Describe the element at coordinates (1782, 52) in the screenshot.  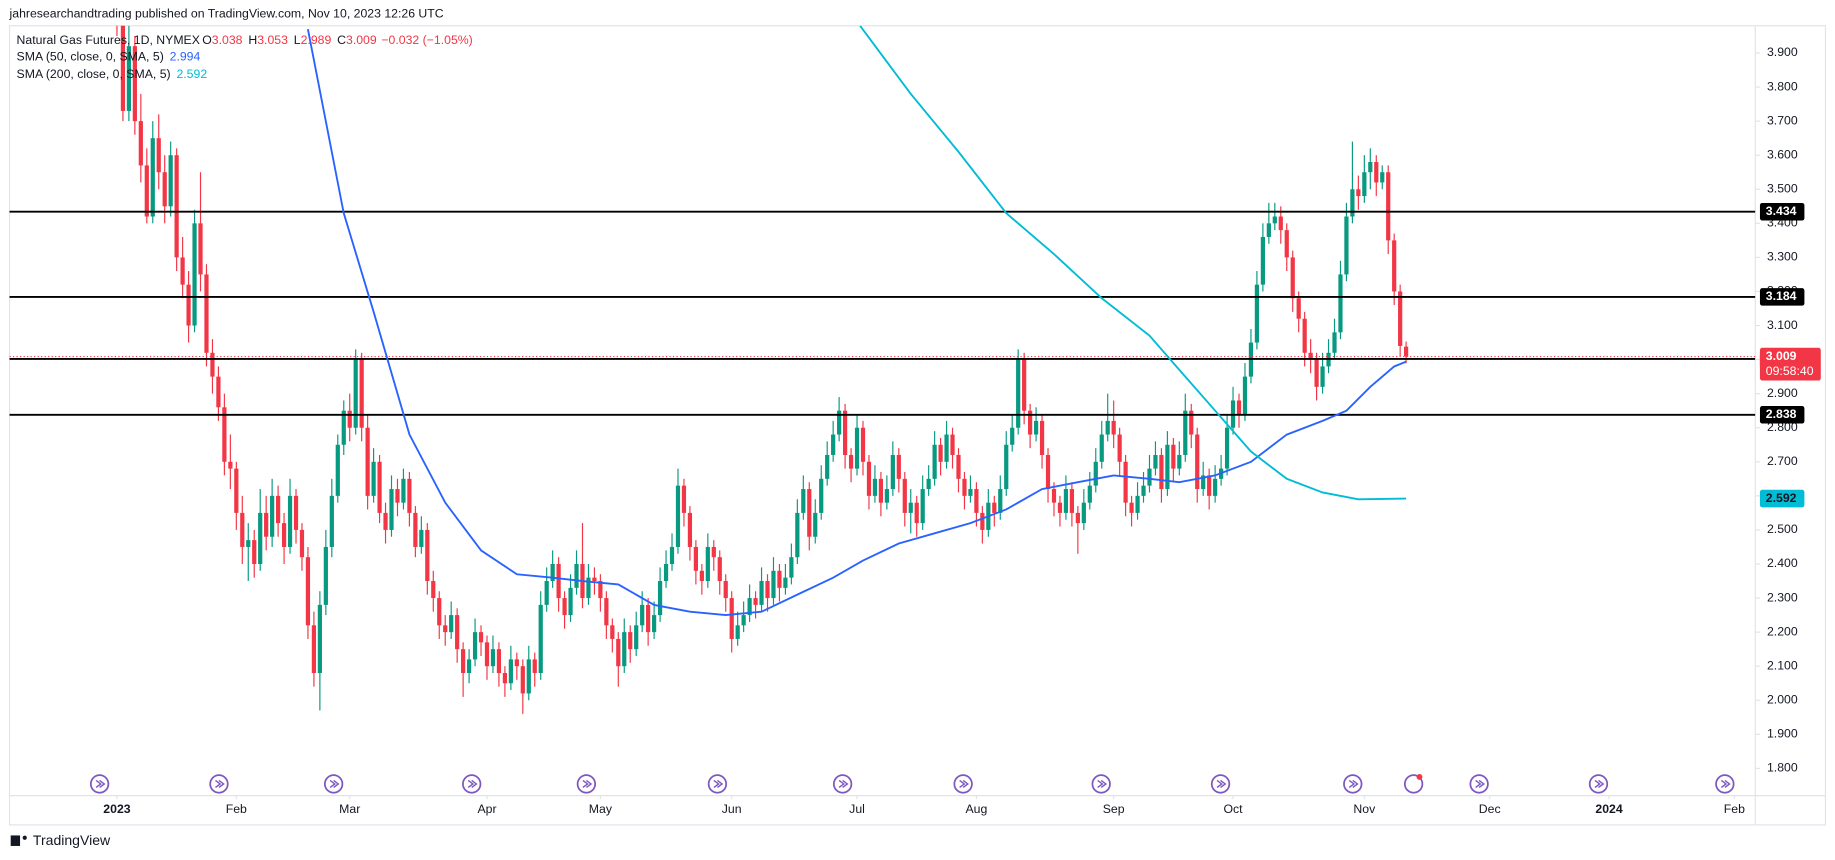
I see `y-tick-label: 3.900` at that location.